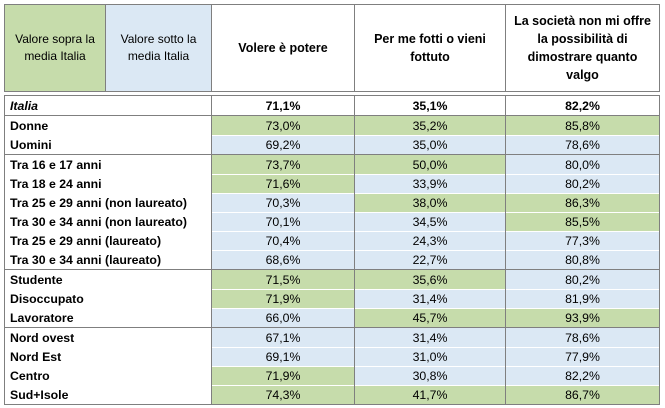 The height and width of the screenshot is (408, 665). I want to click on value-cell: 73,0%, so click(283, 125).